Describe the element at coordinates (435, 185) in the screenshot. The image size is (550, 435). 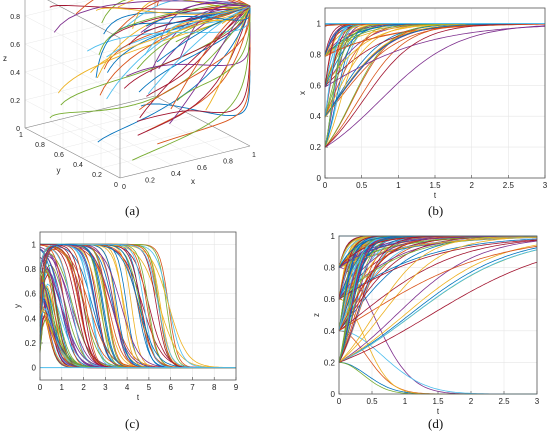
I see `tick-label-x: 1.5` at that location.